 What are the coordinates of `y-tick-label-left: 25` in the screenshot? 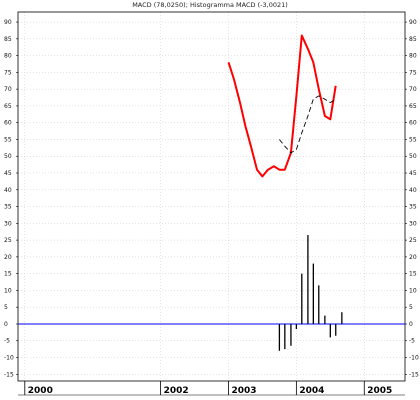 It's located at (8, 240).